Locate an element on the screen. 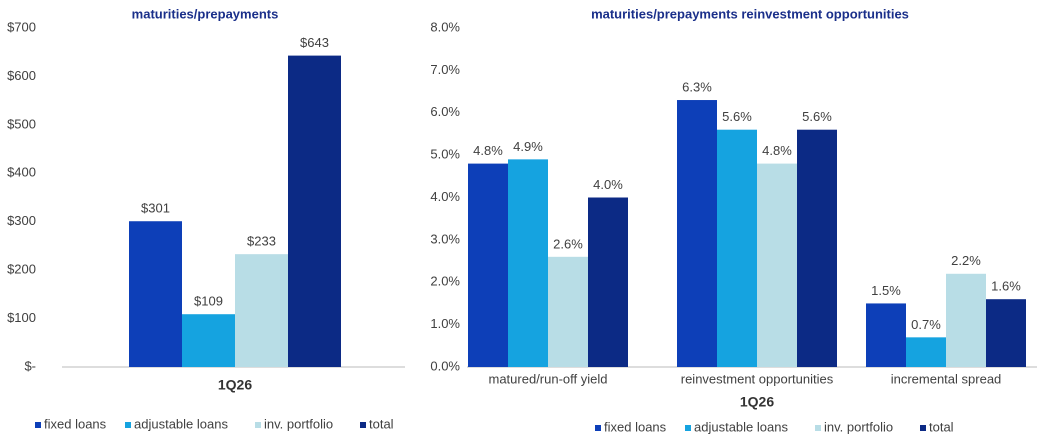 The width and height of the screenshot is (1037, 439). data-label: $109 is located at coordinates (208, 301).